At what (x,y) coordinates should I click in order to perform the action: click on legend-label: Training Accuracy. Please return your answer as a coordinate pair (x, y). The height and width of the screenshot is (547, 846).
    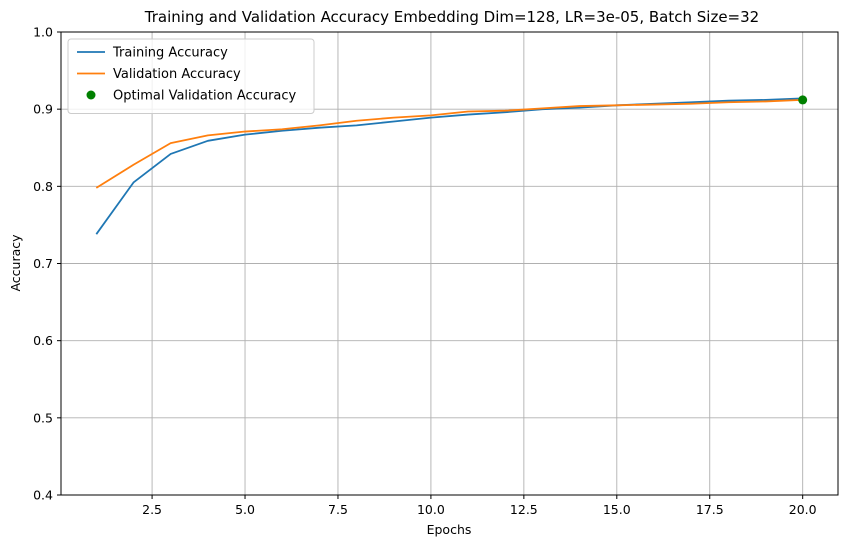
    Looking at the image, I should click on (170, 53).